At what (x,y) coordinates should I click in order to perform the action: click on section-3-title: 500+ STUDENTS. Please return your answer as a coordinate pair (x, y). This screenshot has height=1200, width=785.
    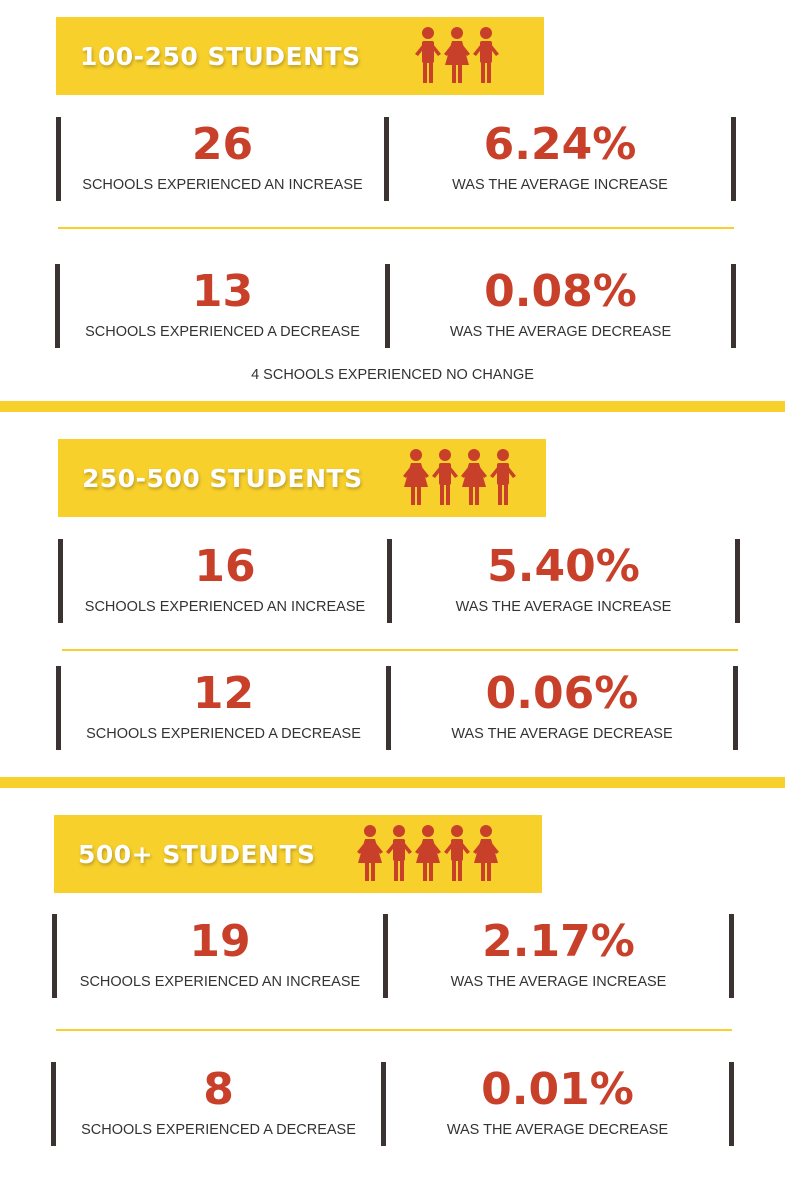
    Looking at the image, I should click on (197, 854).